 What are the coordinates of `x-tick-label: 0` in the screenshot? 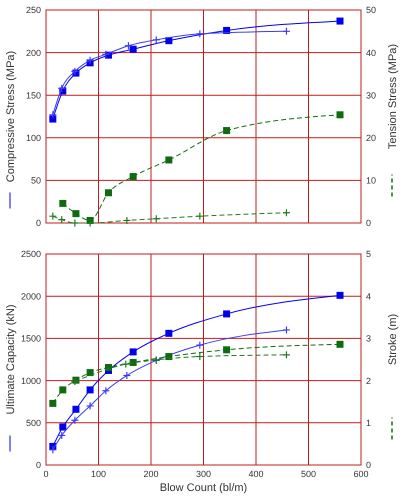 It's located at (46, 474).